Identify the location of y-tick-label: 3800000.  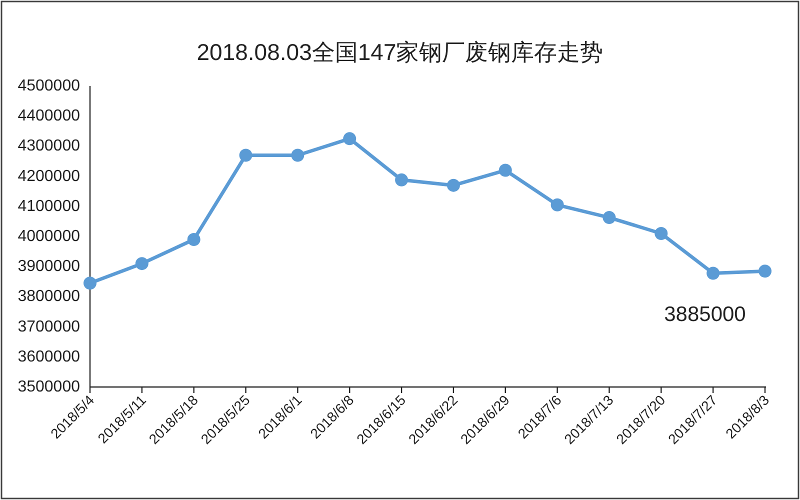
(49, 297).